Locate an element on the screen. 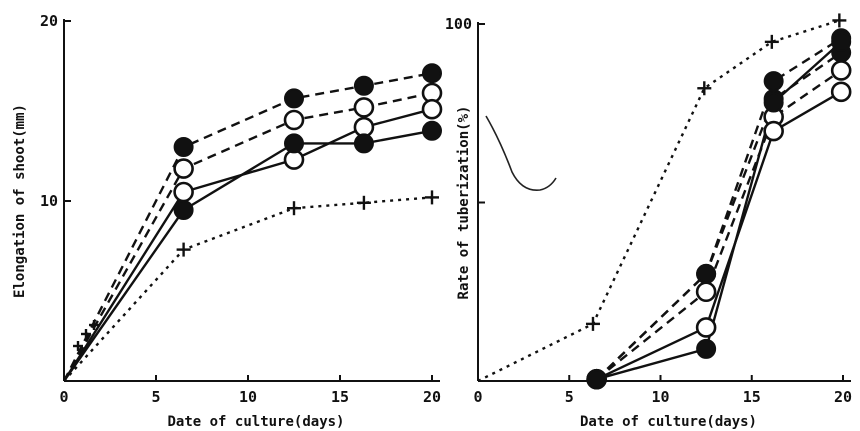 The image size is (860, 431). y-axis-title: Rate of tuberization(%) is located at coordinates (464, 203).